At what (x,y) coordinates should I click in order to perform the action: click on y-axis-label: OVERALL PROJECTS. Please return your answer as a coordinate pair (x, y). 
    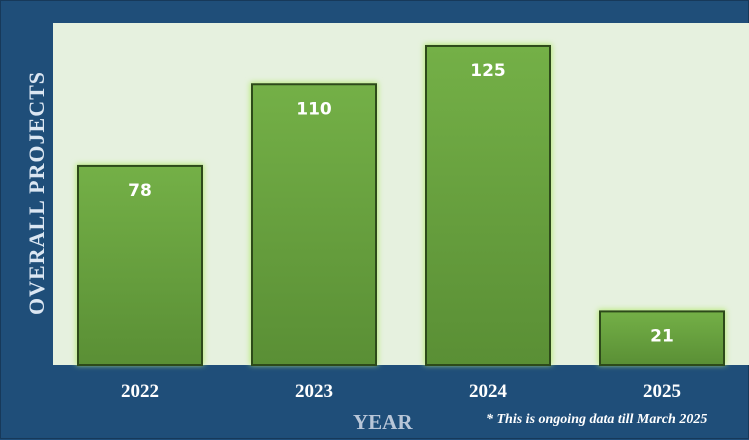
    Looking at the image, I should click on (36, 193).